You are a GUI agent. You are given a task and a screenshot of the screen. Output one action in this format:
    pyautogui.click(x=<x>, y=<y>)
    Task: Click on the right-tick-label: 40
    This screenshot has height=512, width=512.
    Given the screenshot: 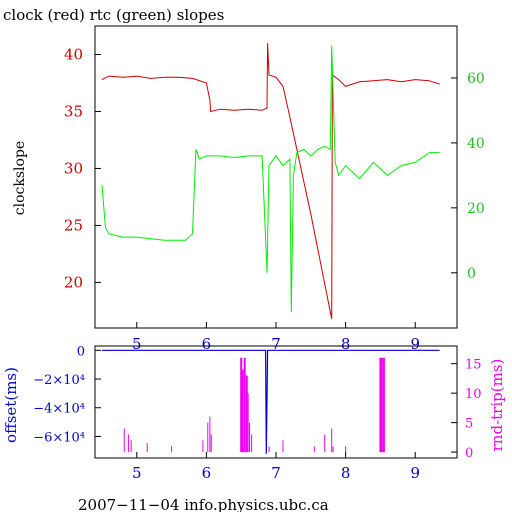 What is the action you would take?
    pyautogui.click(x=476, y=144)
    